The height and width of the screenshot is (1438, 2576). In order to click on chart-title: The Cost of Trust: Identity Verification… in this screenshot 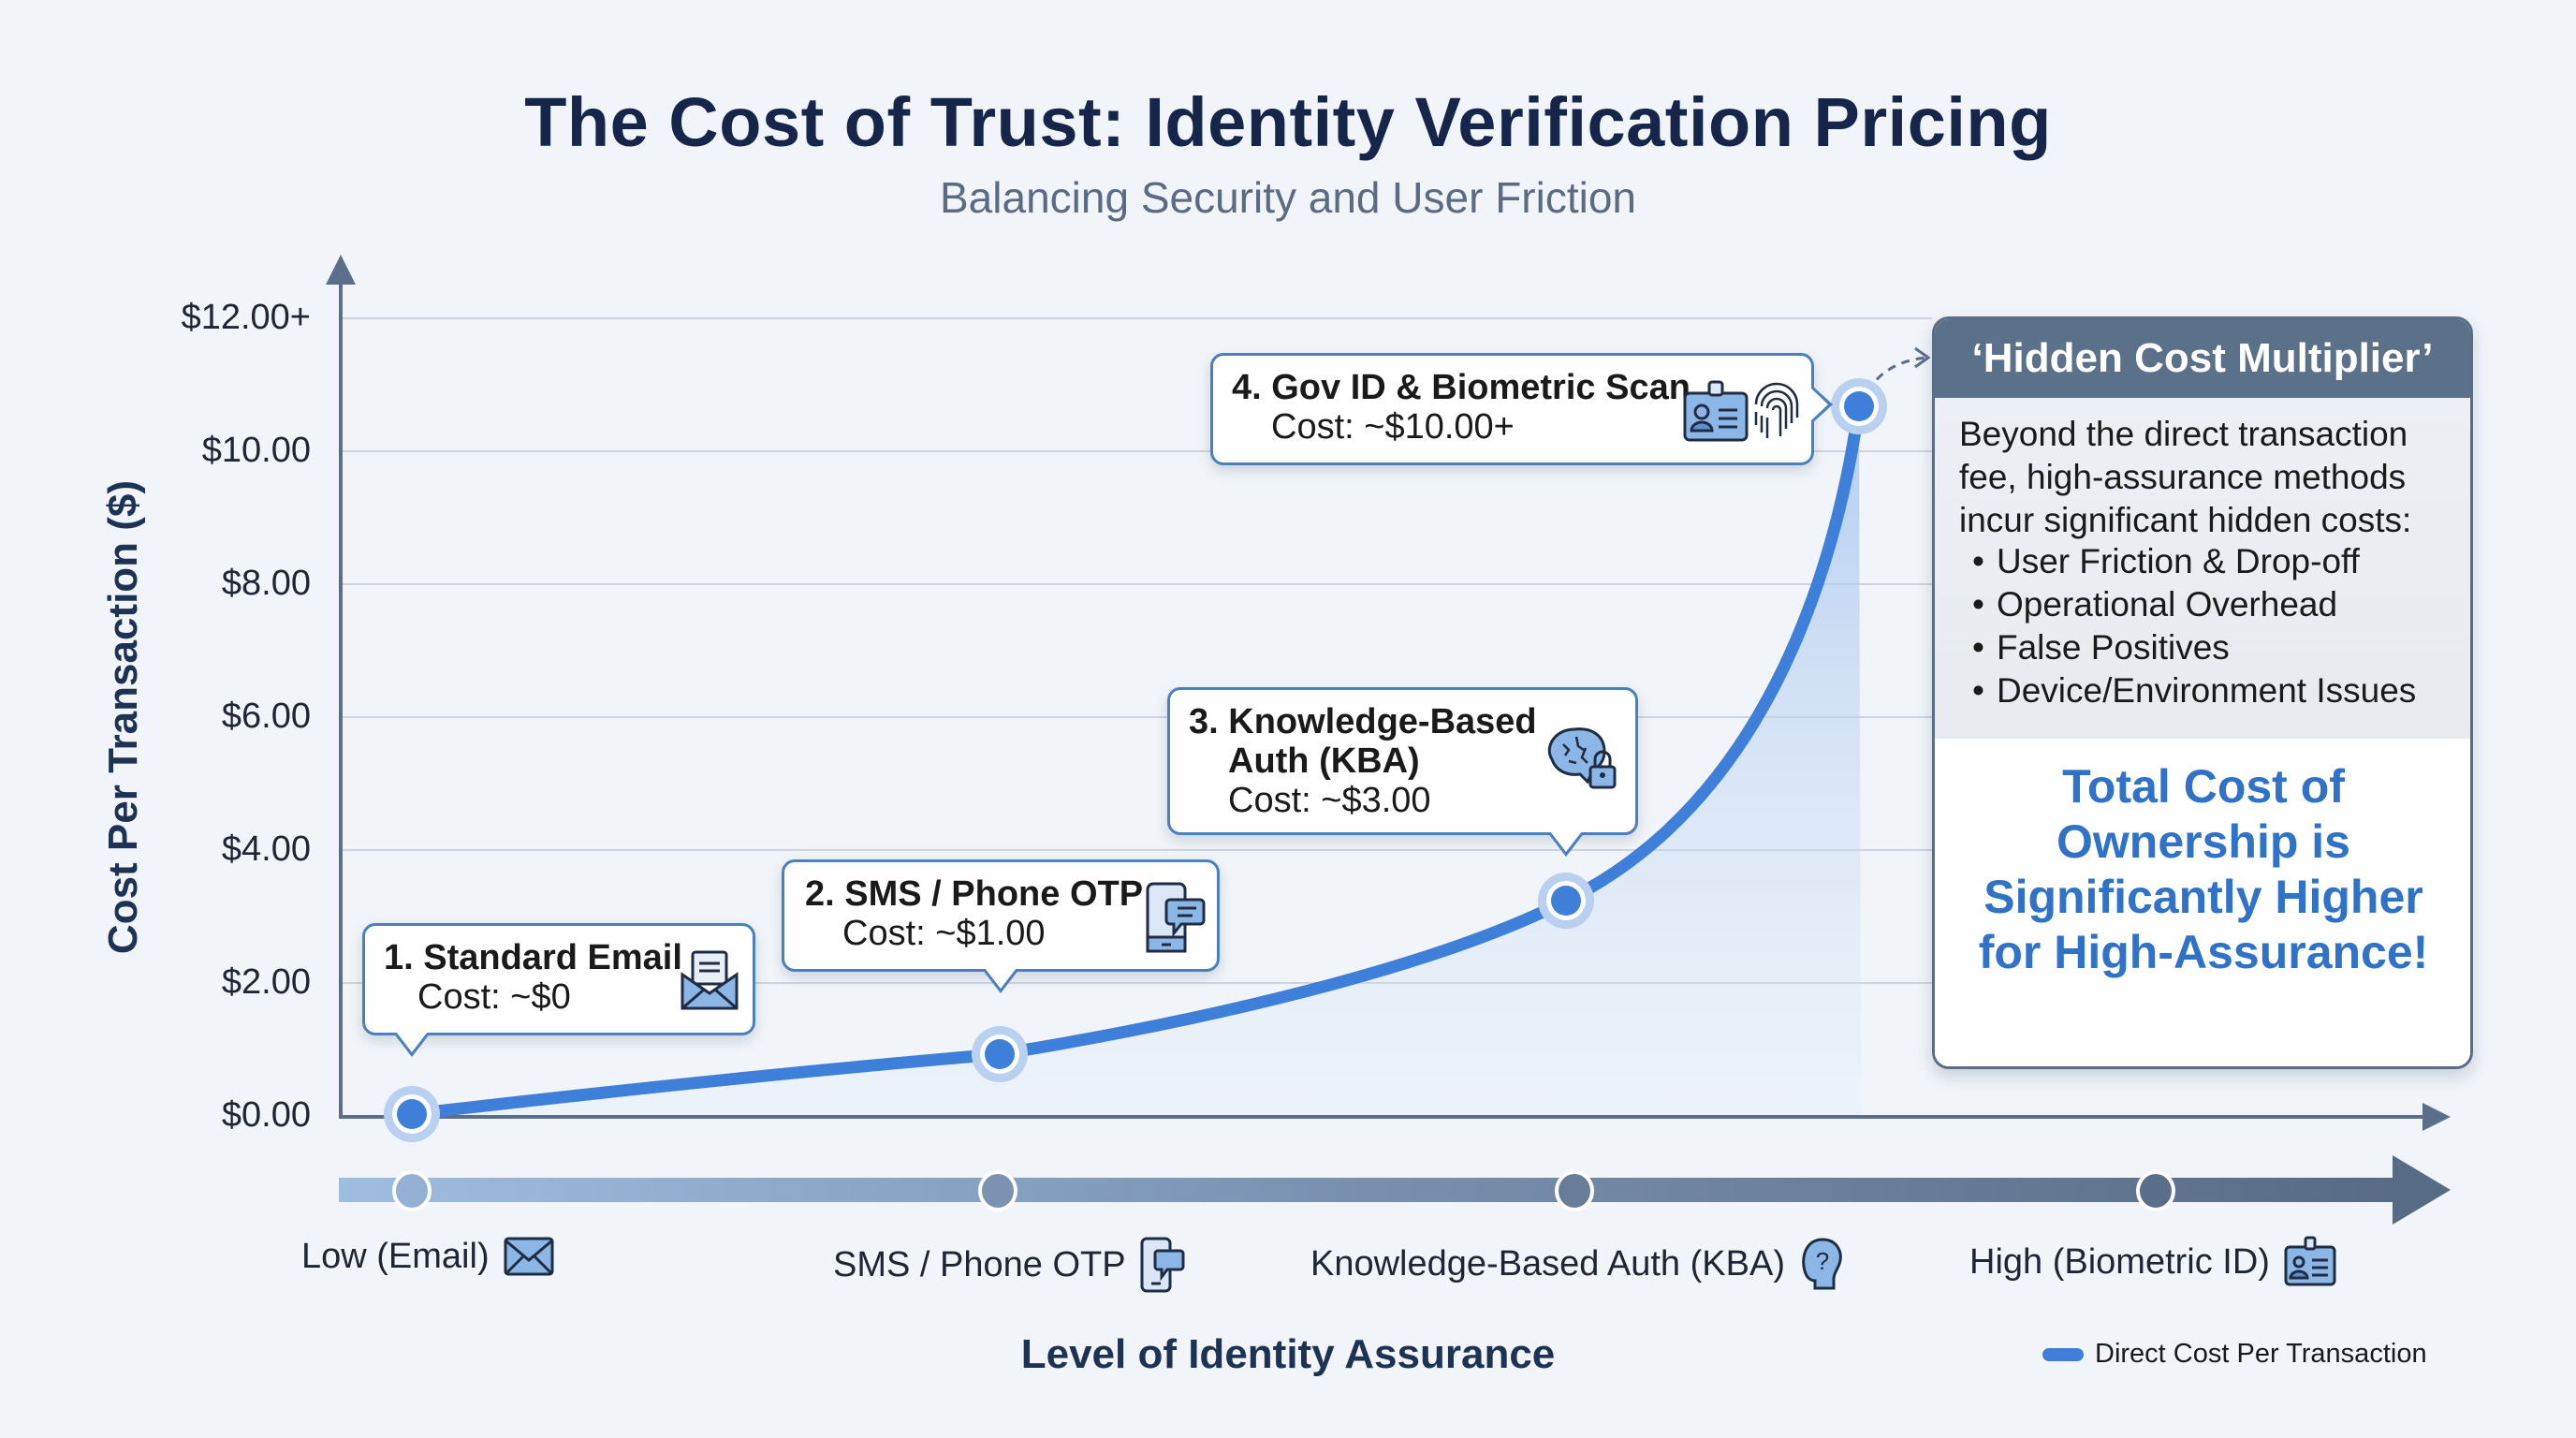, I will do `click(1288, 122)`.